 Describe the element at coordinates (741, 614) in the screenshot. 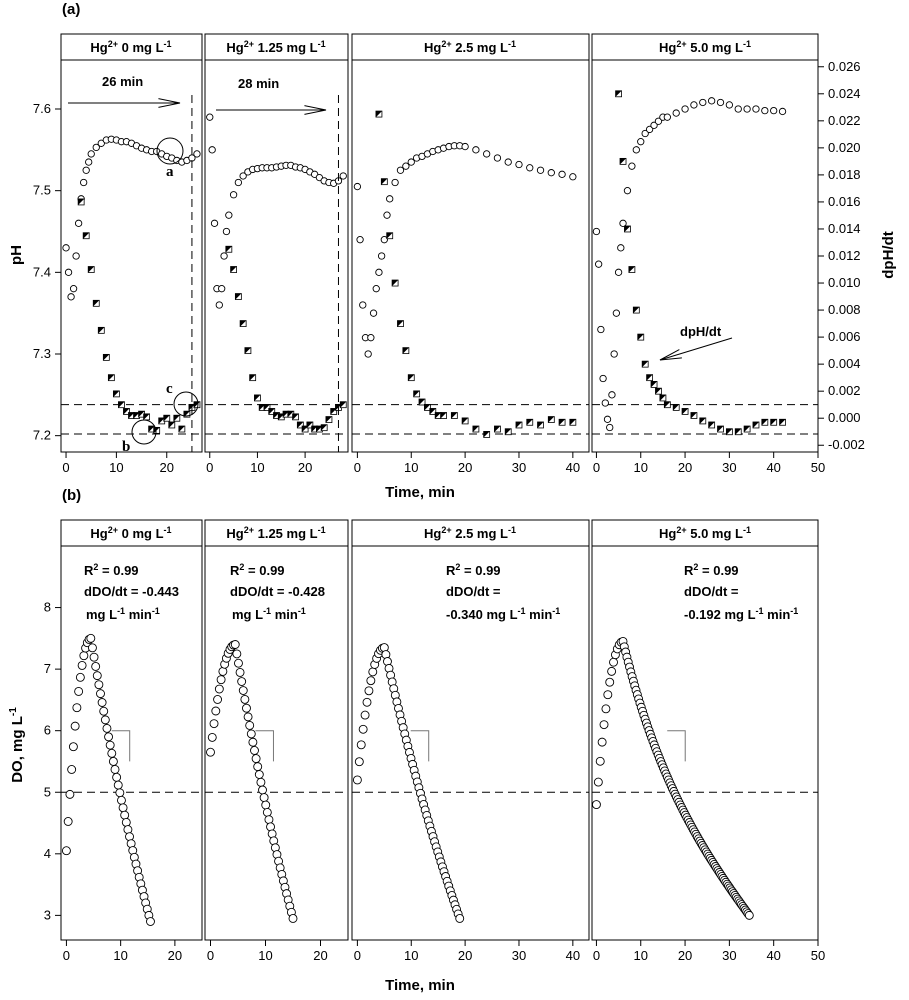

I see `unit-text-3: -0.192 mg L-1 min-1` at that location.